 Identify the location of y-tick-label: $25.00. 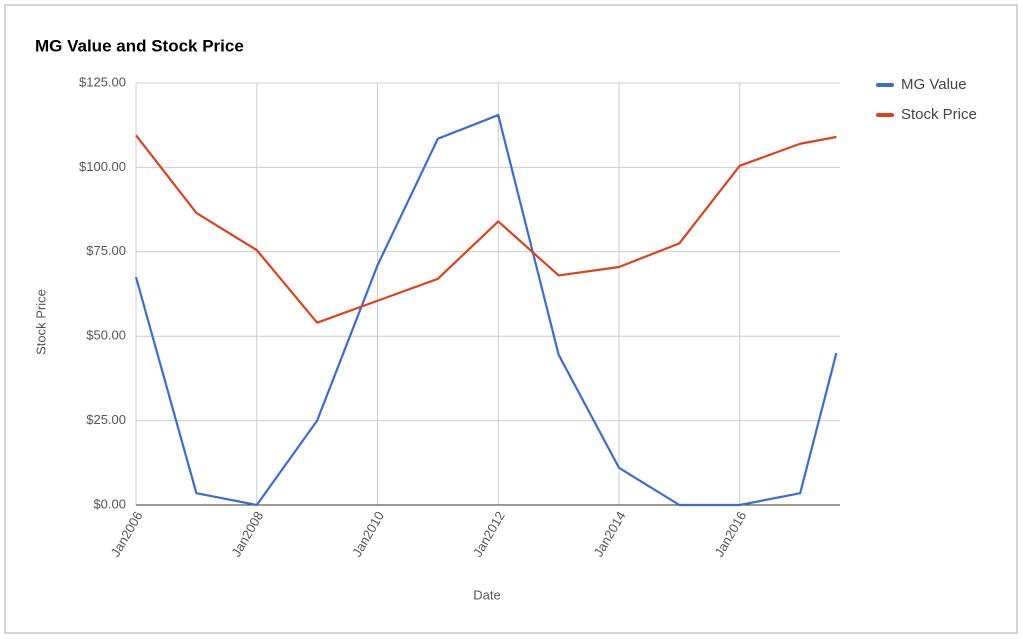
(106, 419).